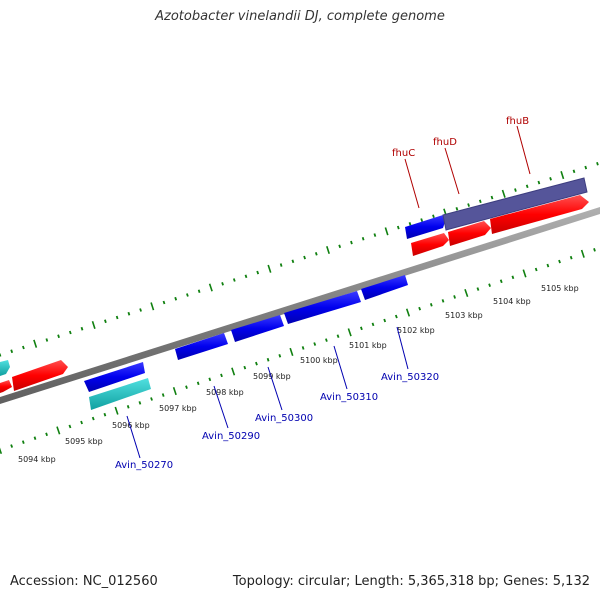 This screenshot has width=600, height=600. Describe the element at coordinates (368, 345) in the screenshot. I see `kbp-label: 5101 kbp` at that location.